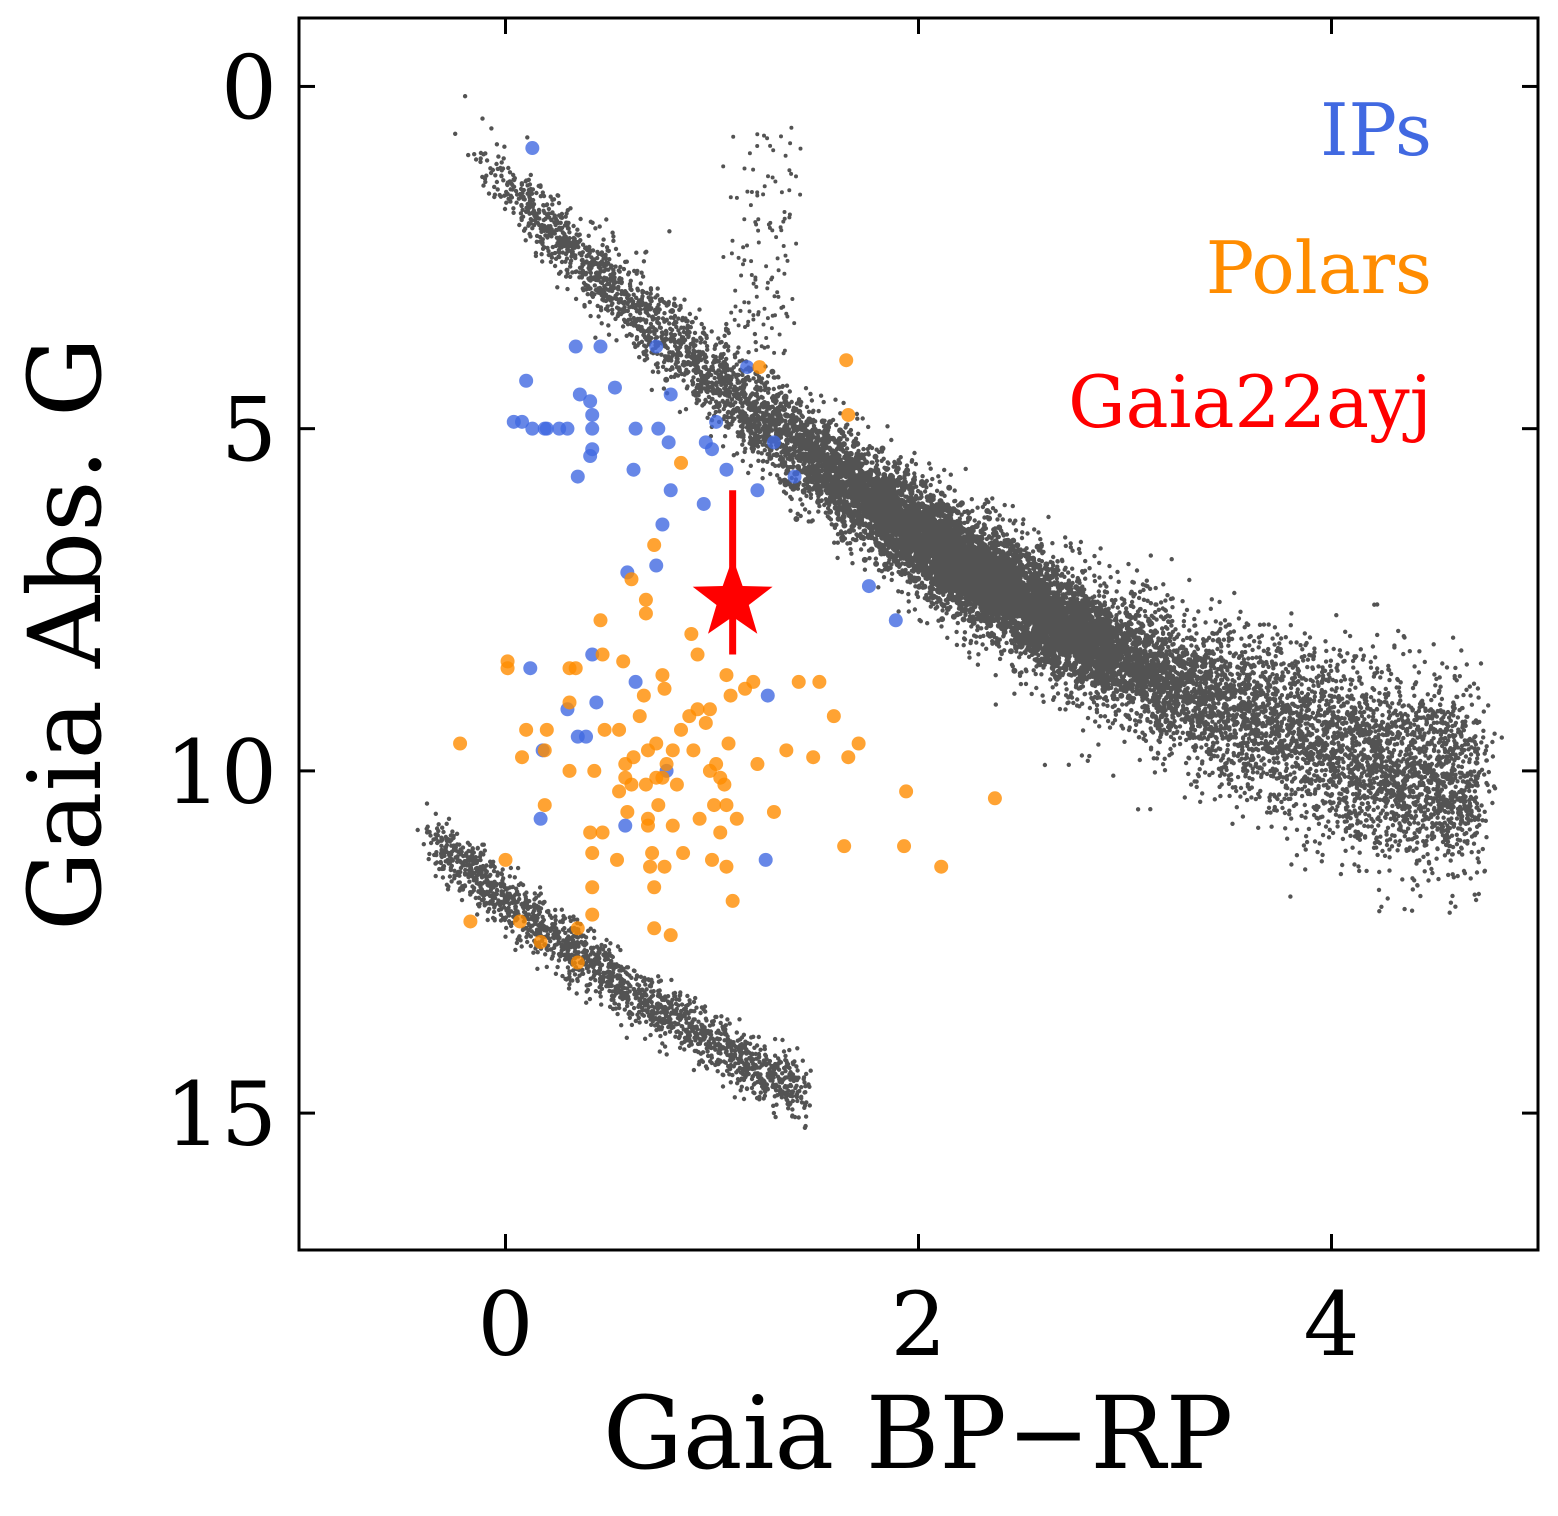  Describe the element at coordinates (919, 1324) in the screenshot. I see `x-tick-label: 2` at that location.